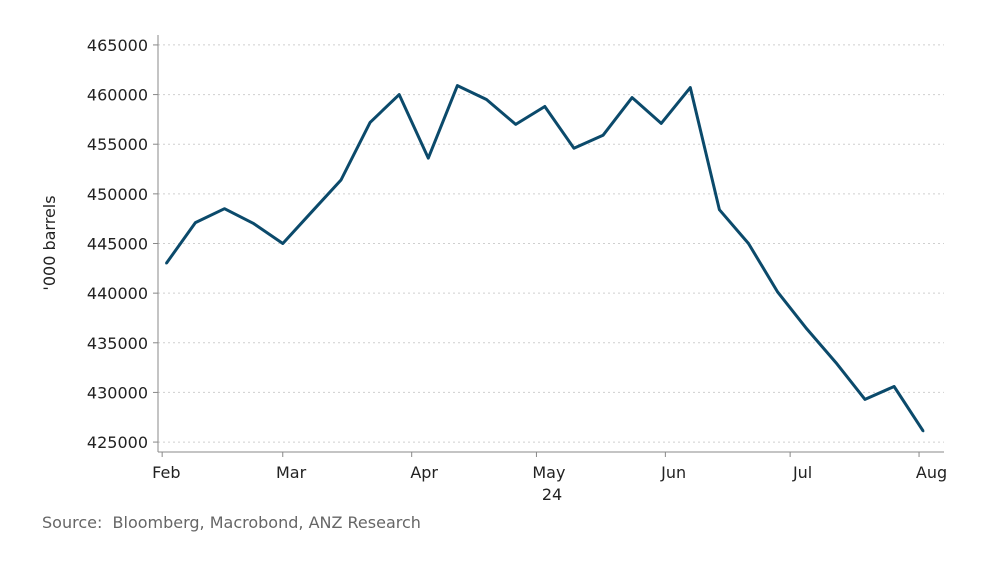  I want to click on x-tick-label: Mar, so click(291, 472).